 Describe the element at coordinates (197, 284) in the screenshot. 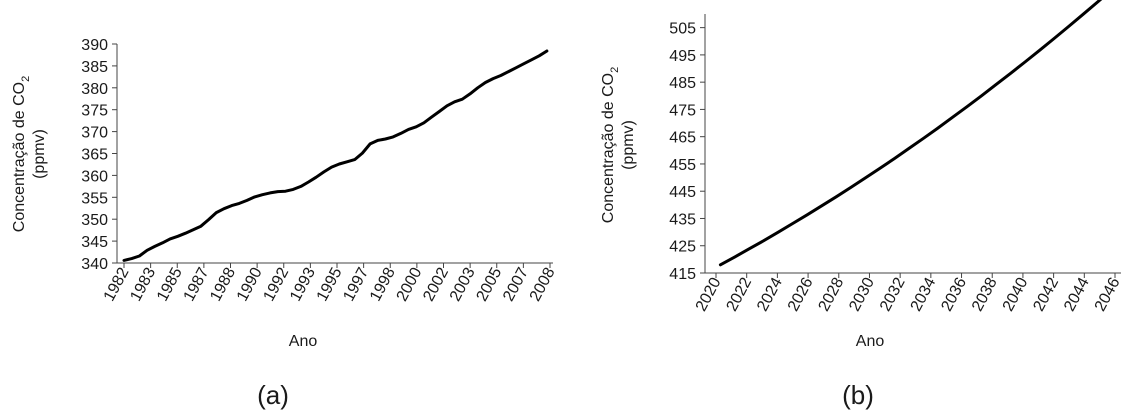

I see `x-tick-label-a-3: 1987` at that location.